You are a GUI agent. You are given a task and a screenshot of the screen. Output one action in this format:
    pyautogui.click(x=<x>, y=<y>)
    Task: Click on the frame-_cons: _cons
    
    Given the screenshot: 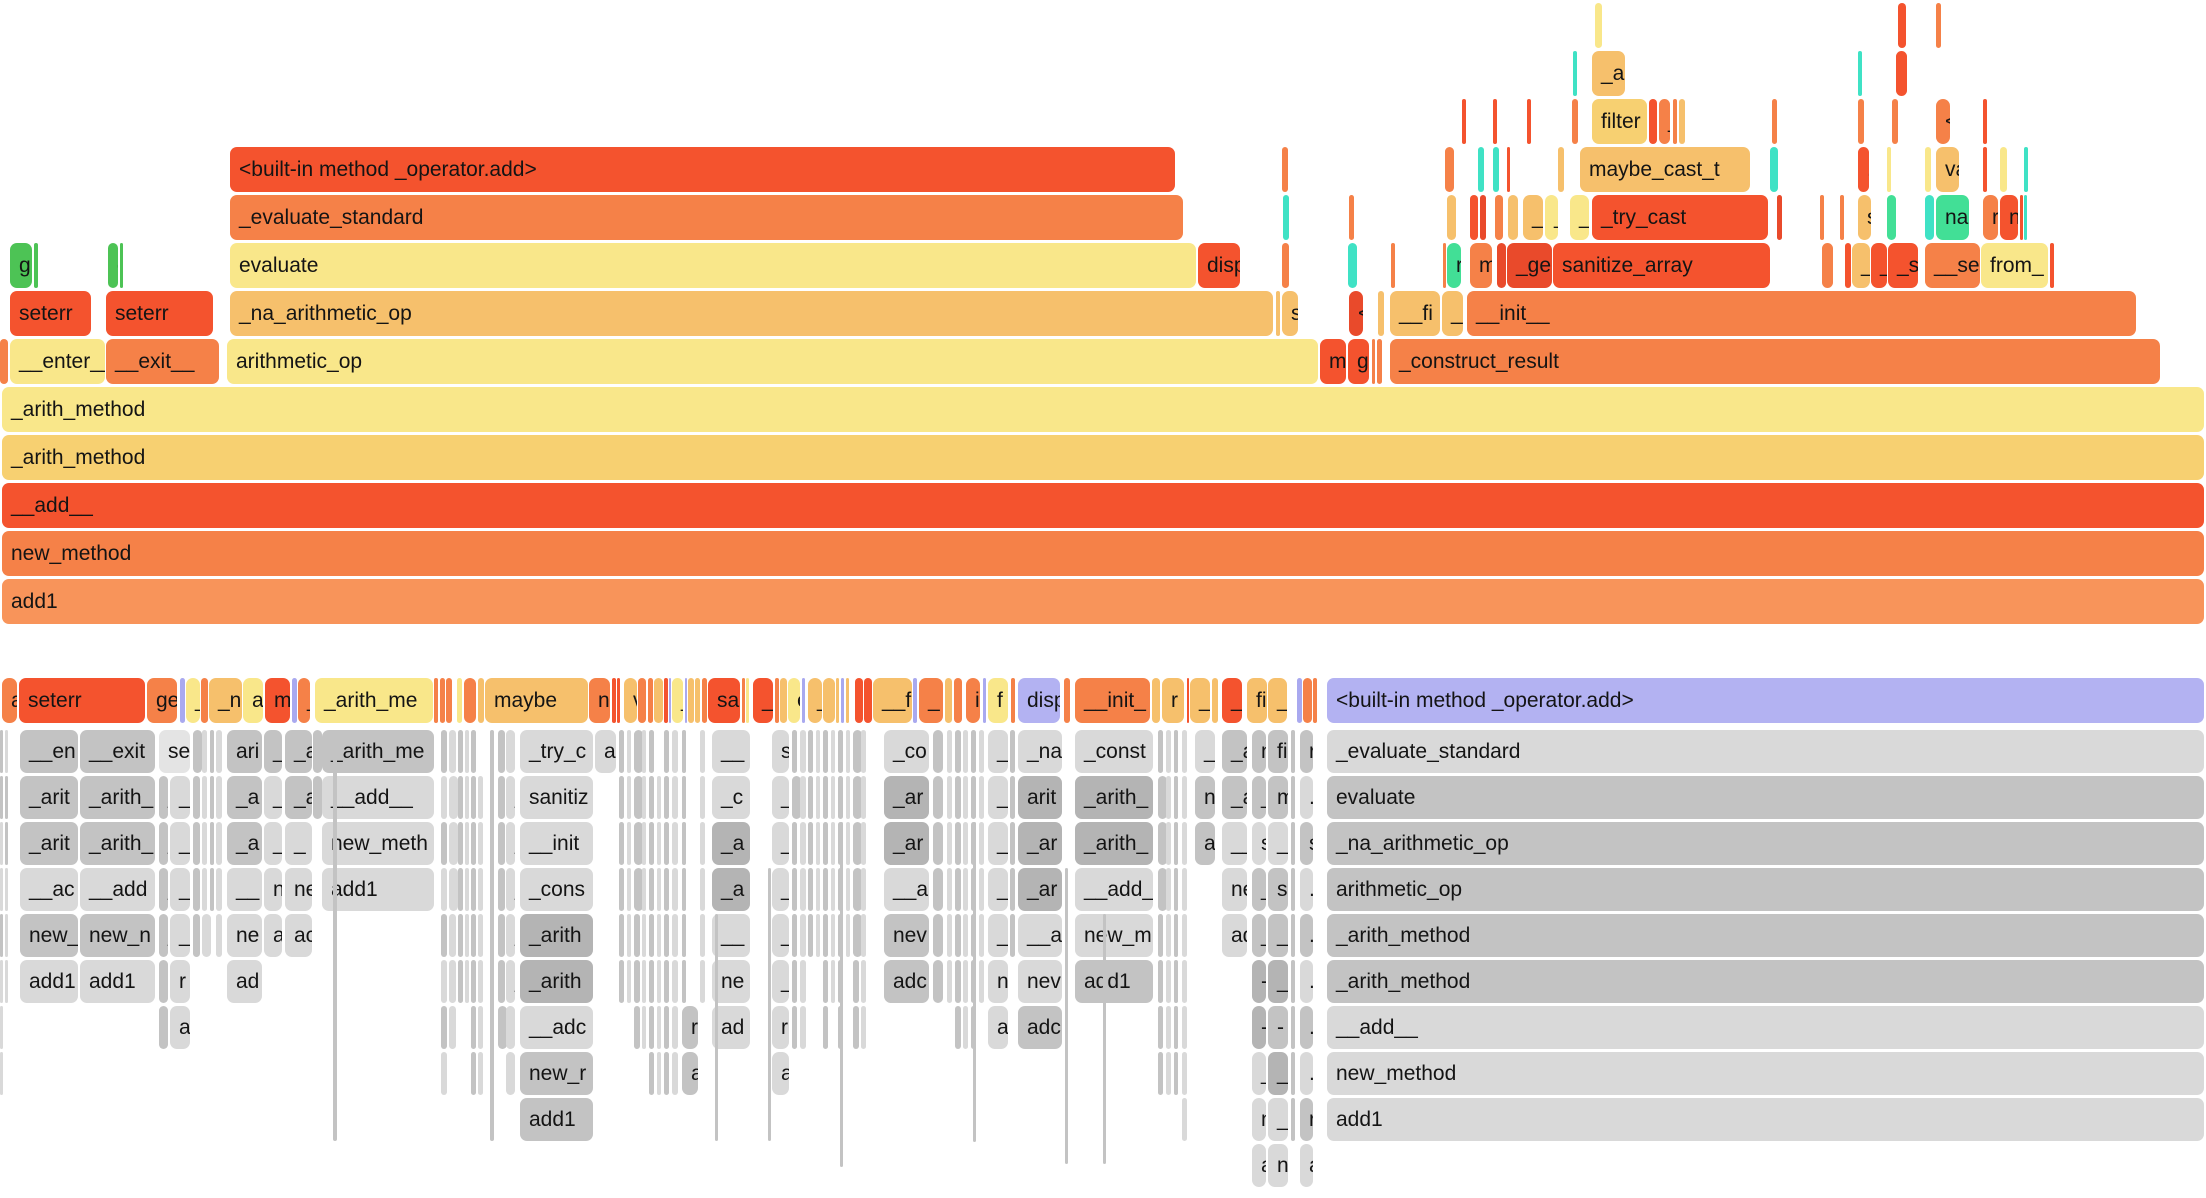 What is the action you would take?
    pyautogui.click(x=556, y=889)
    